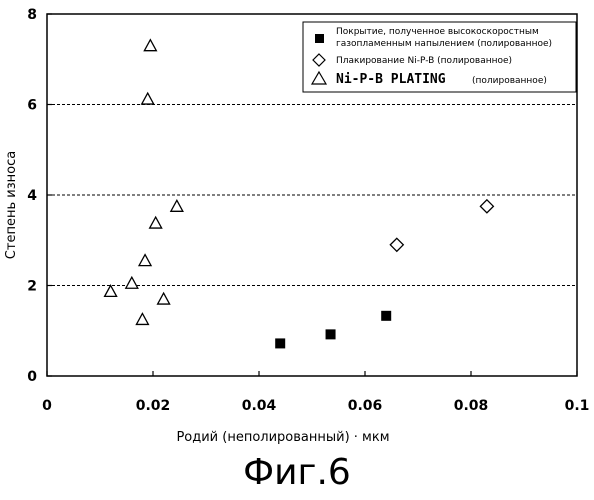 Image resolution: width=594 pixels, height=500 pixels. Describe the element at coordinates (424, 61) in the screenshot. I see `legend-label-nipb-plating: Плакирование Ni-P-B (полированное)` at that location.